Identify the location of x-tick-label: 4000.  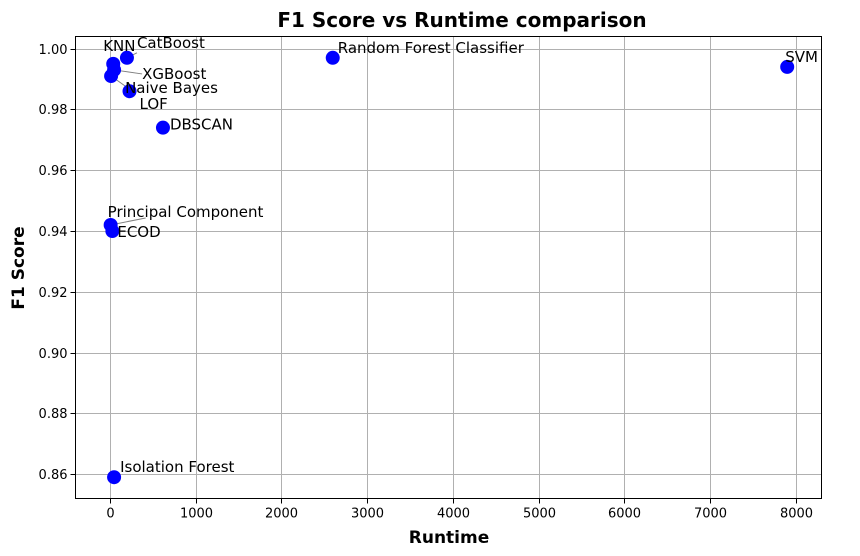
(453, 514).